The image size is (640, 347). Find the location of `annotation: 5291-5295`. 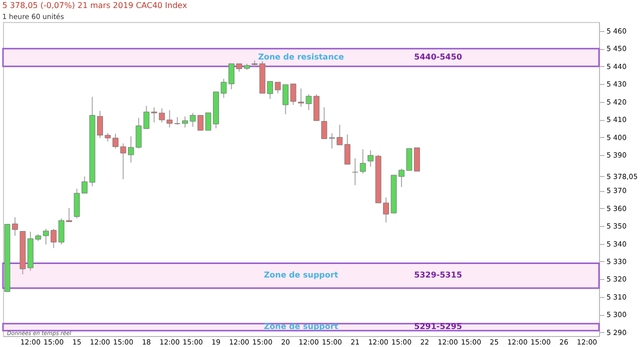

annotation: 5291-5295 is located at coordinates (438, 327).